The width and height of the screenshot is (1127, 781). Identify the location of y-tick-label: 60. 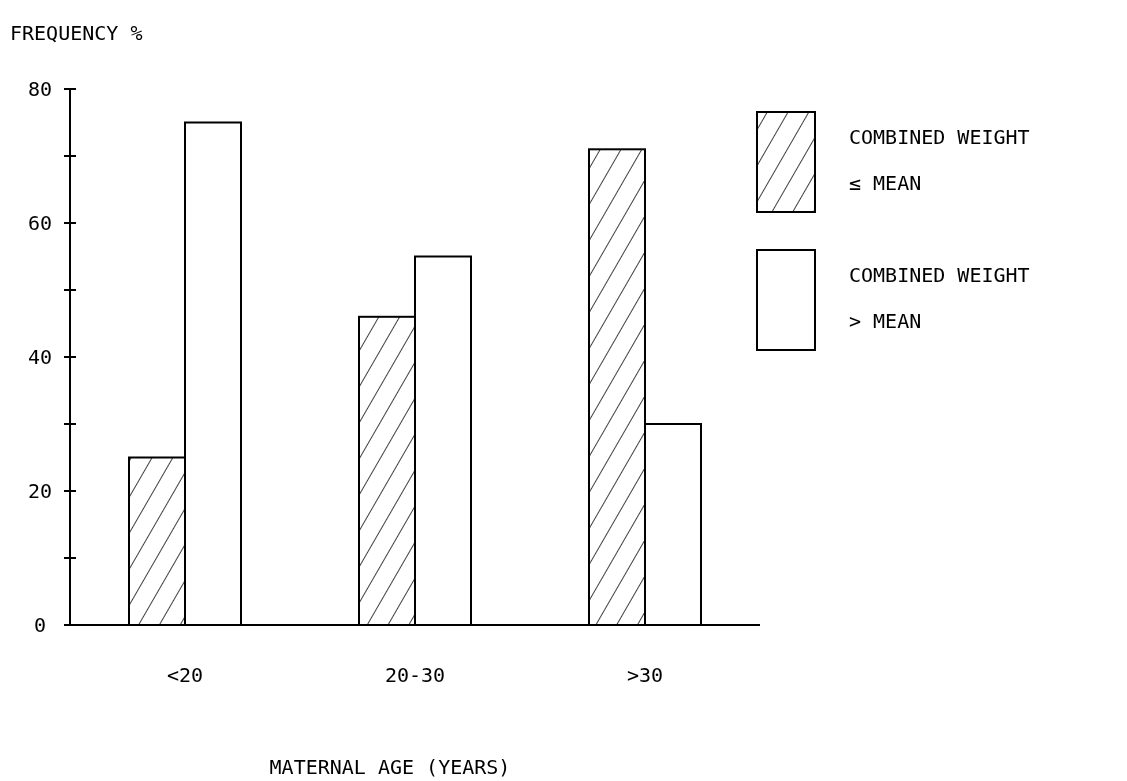
(40, 223).